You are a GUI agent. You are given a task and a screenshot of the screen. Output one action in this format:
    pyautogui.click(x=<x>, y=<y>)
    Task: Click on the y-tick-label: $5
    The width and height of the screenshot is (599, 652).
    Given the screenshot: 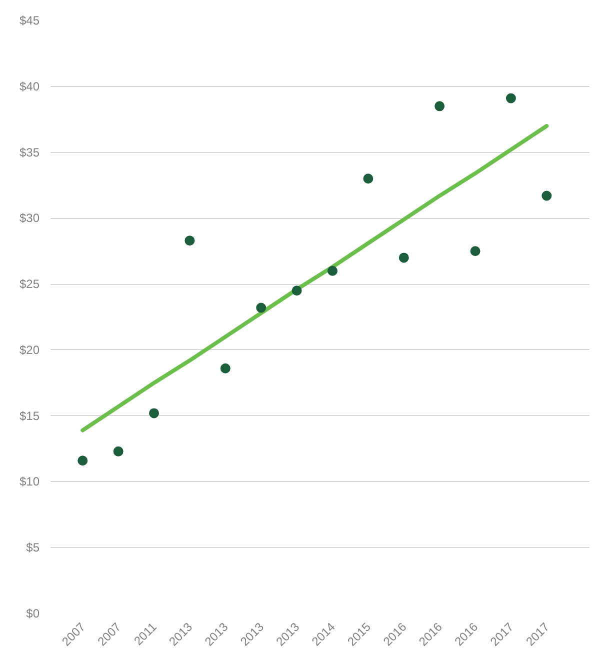 What is the action you would take?
    pyautogui.click(x=33, y=547)
    